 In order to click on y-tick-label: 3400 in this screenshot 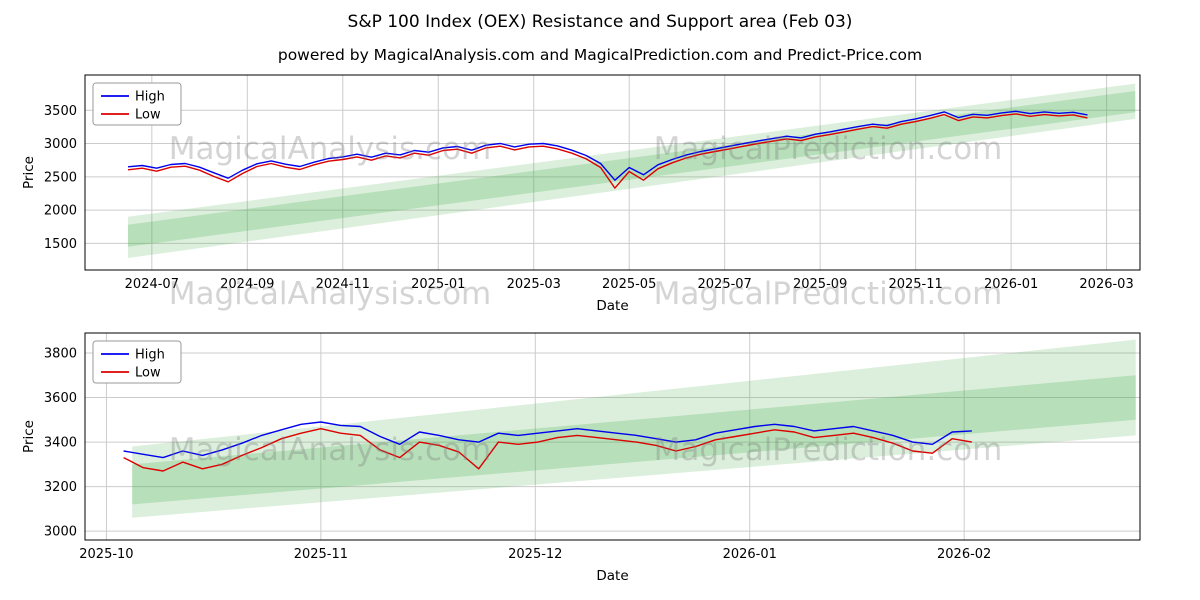, I will do `click(60, 443)`.